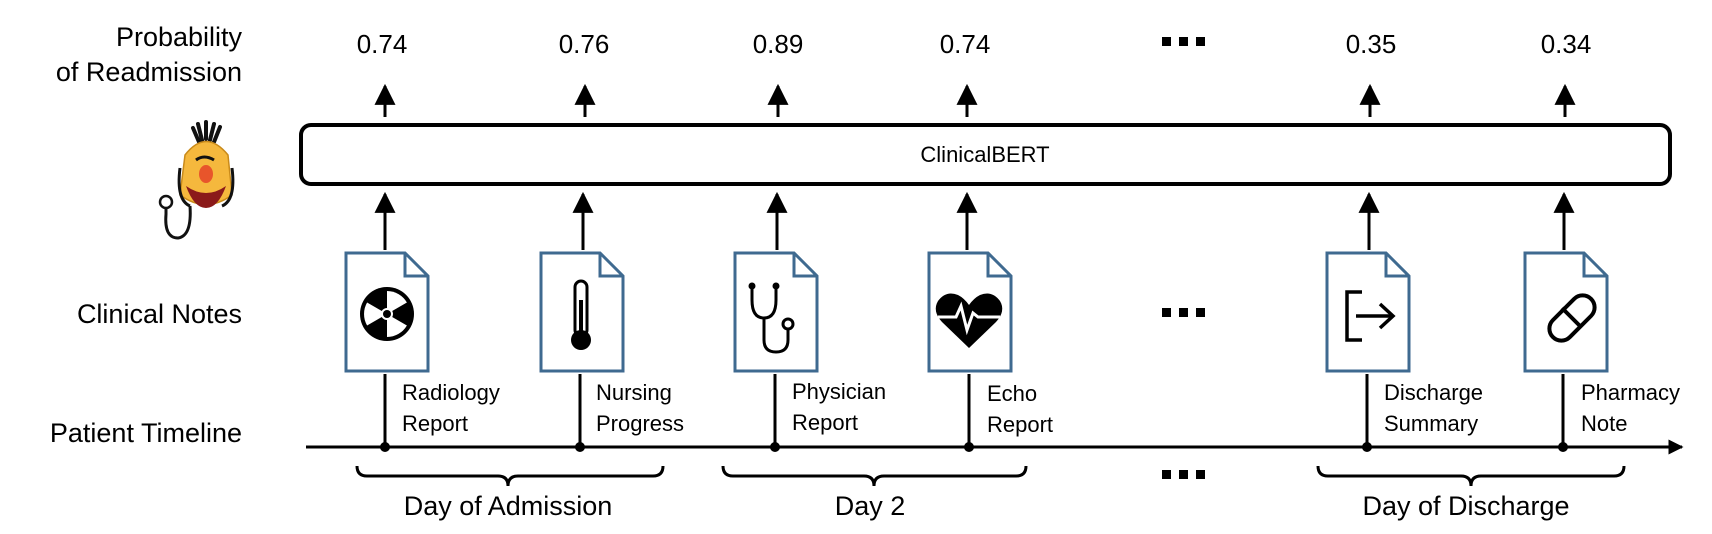  Describe the element at coordinates (969, 320) in the screenshot. I see `heart-pulse-icon` at that location.